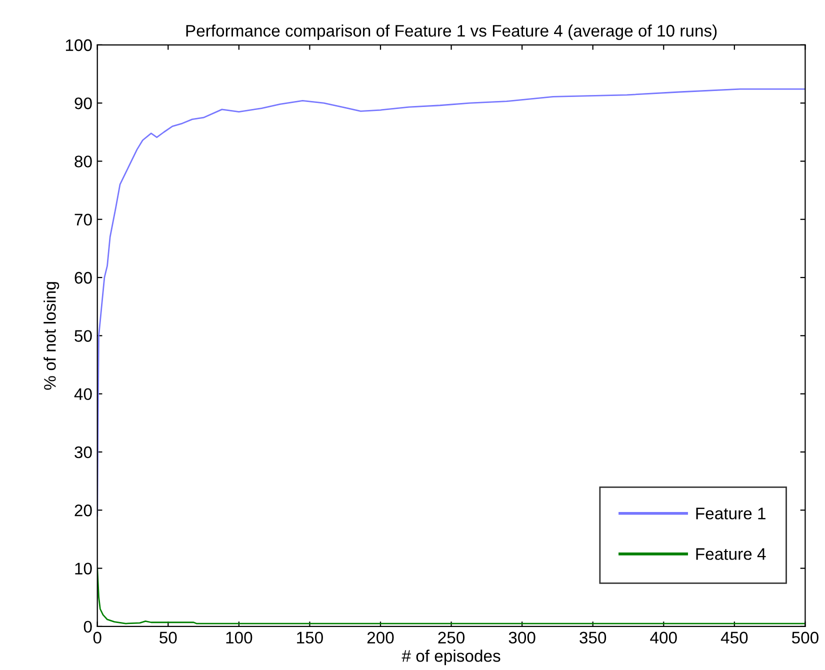 Image resolution: width=825 pixels, height=670 pixels. Describe the element at coordinates (83, 162) in the screenshot. I see `y-tick-label: 80` at that location.